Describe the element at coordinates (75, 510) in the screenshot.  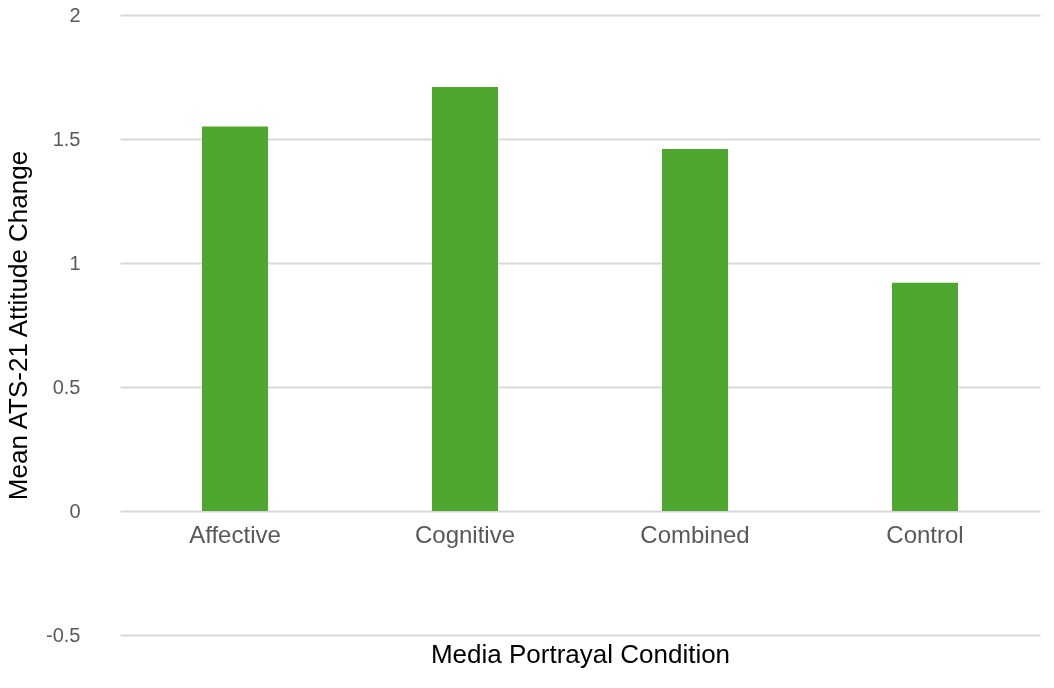
I see `y-tick-label: 0` at that location.